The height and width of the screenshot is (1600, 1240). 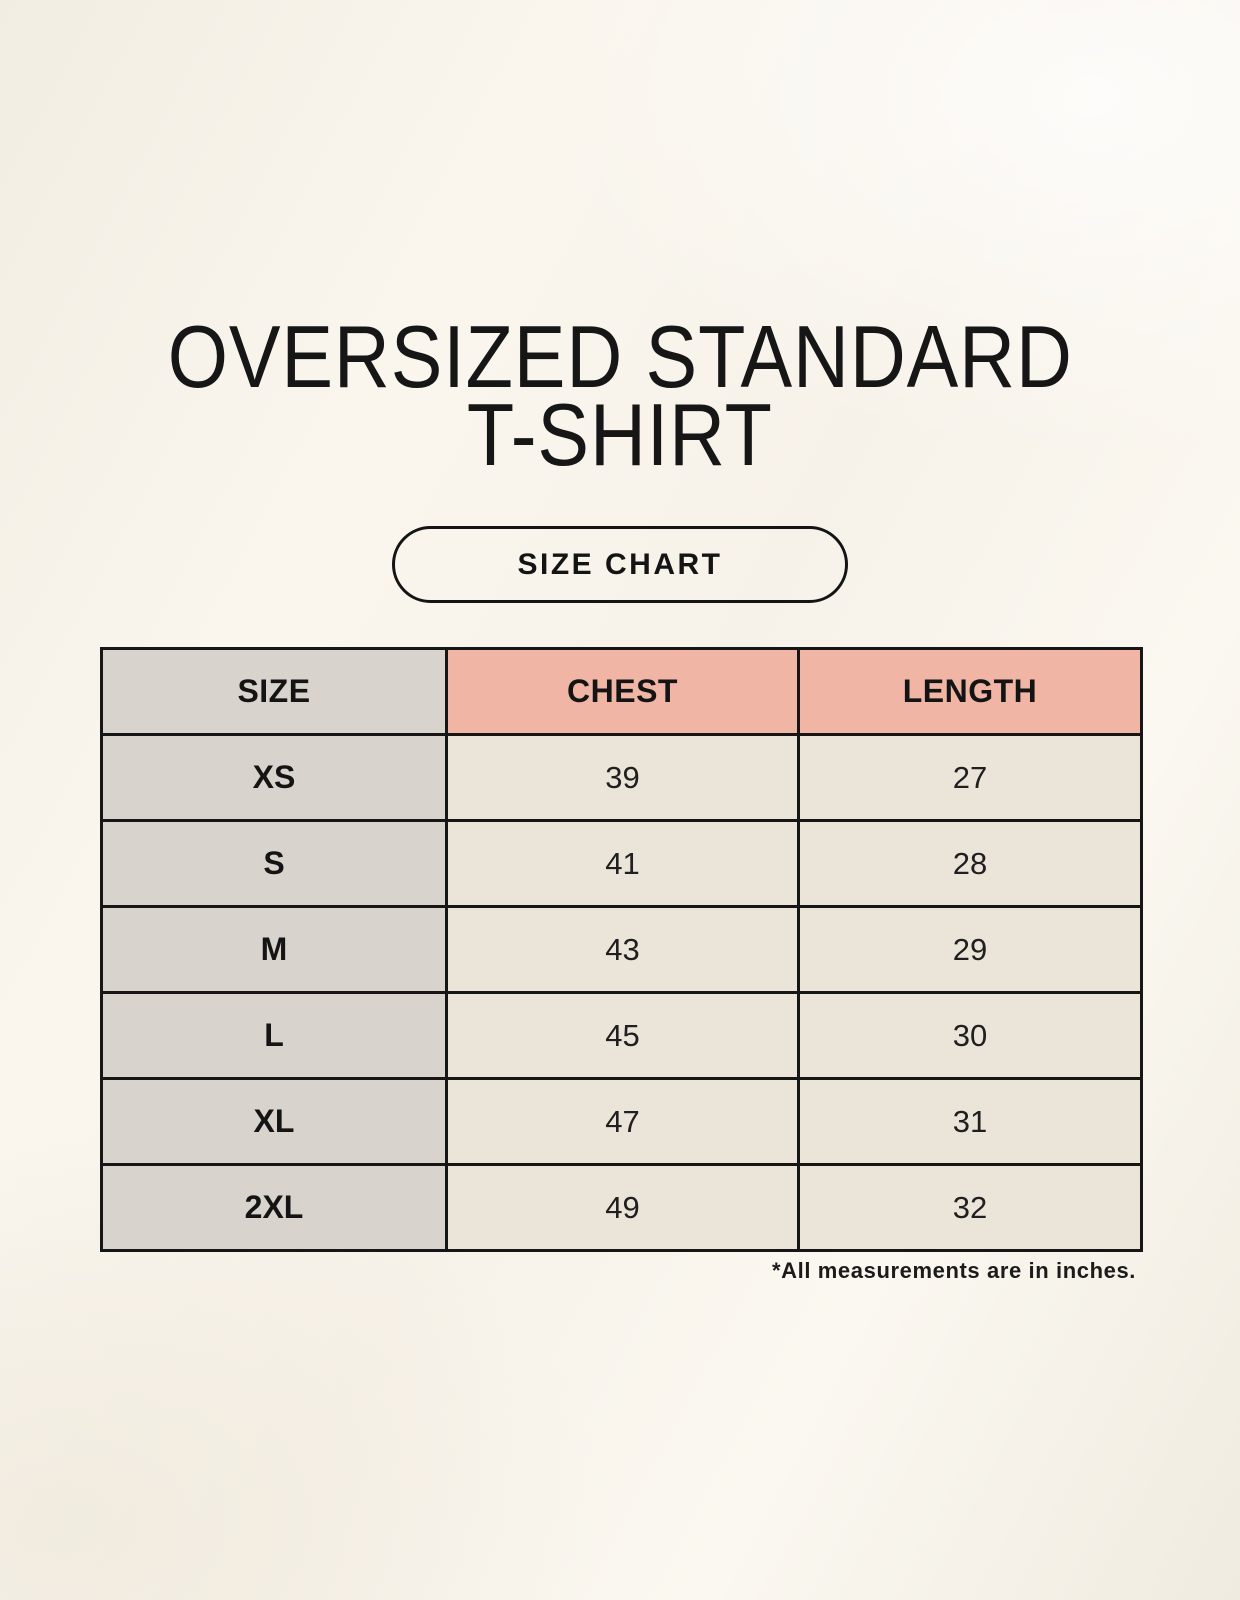 I want to click on chest-value: 41, so click(x=622, y=863).